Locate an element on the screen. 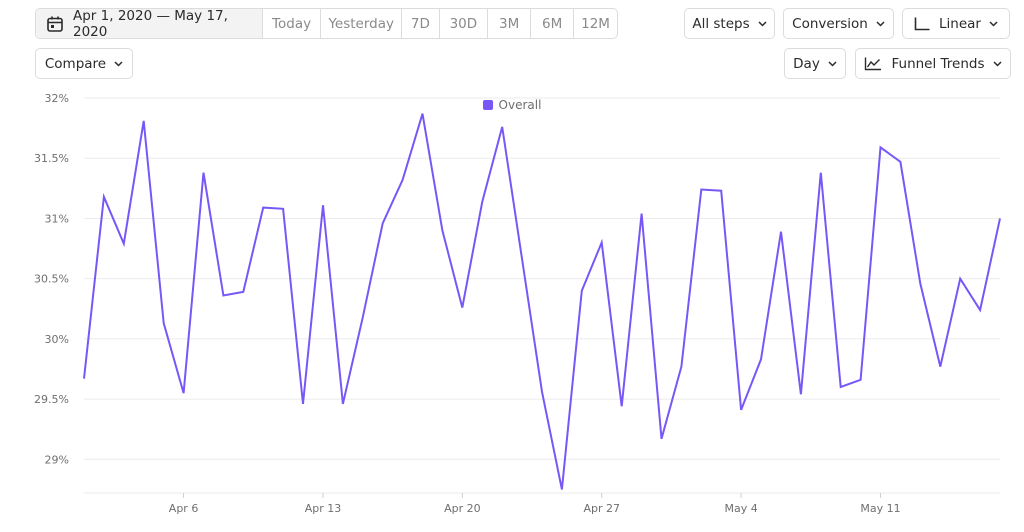  x-tick-label: Apr 27 is located at coordinates (601, 508).